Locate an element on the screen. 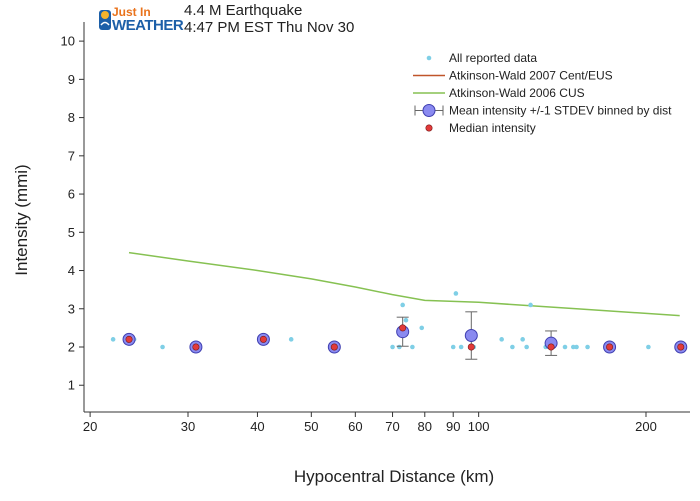 The width and height of the screenshot is (700, 501). logo-mark-icon is located at coordinates (105, 20).